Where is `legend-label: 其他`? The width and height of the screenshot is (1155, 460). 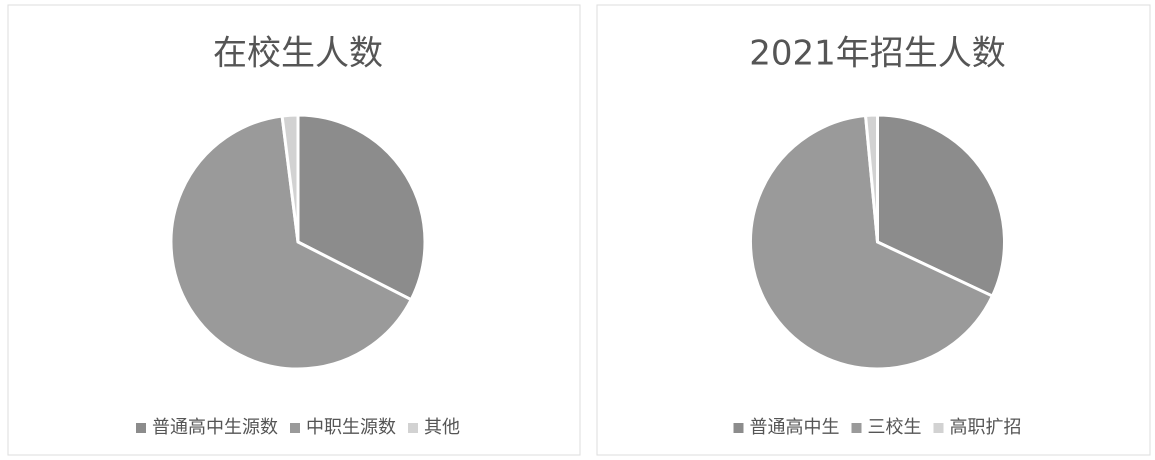 legend-label: 其他 is located at coordinates (442, 427).